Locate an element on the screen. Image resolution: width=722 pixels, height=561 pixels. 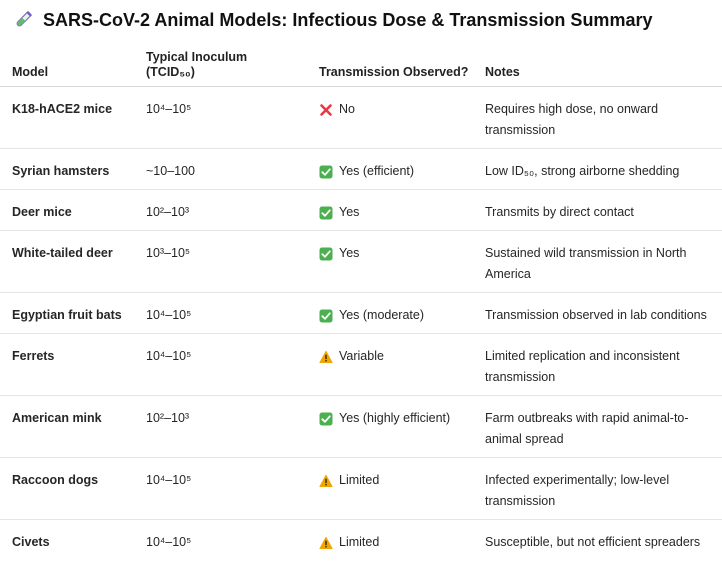
inoculum-value: ~10–100 is located at coordinates (171, 171).